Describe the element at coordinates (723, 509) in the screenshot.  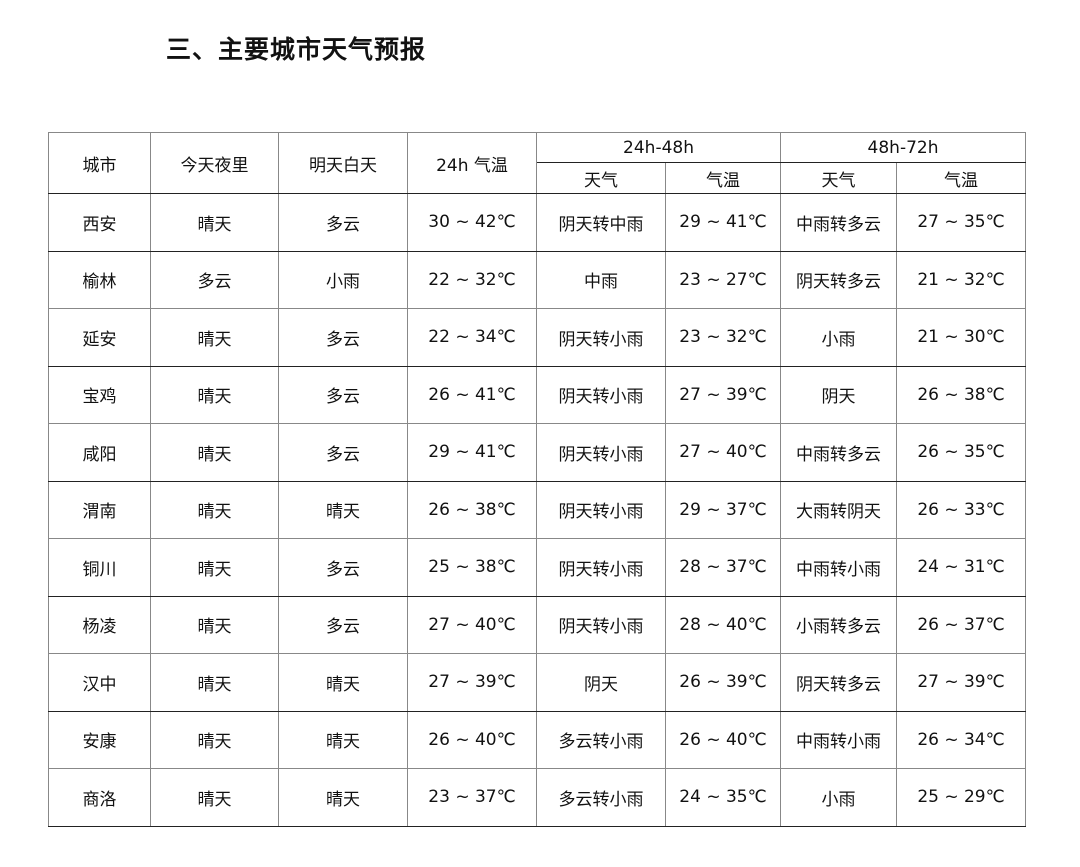
I see `cell-temp-24-48h: 29 ~ 37℃` at that location.